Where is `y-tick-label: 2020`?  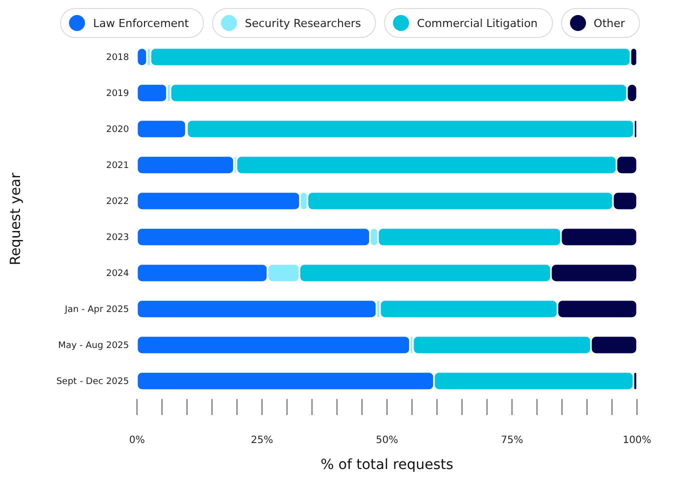
y-tick-label: 2020 is located at coordinates (118, 130).